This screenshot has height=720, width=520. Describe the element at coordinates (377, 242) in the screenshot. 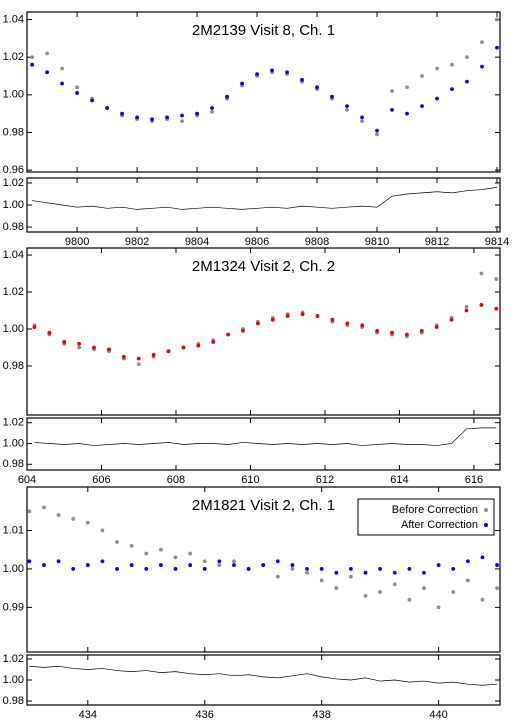

I see `x-tick-label: 9810` at that location.